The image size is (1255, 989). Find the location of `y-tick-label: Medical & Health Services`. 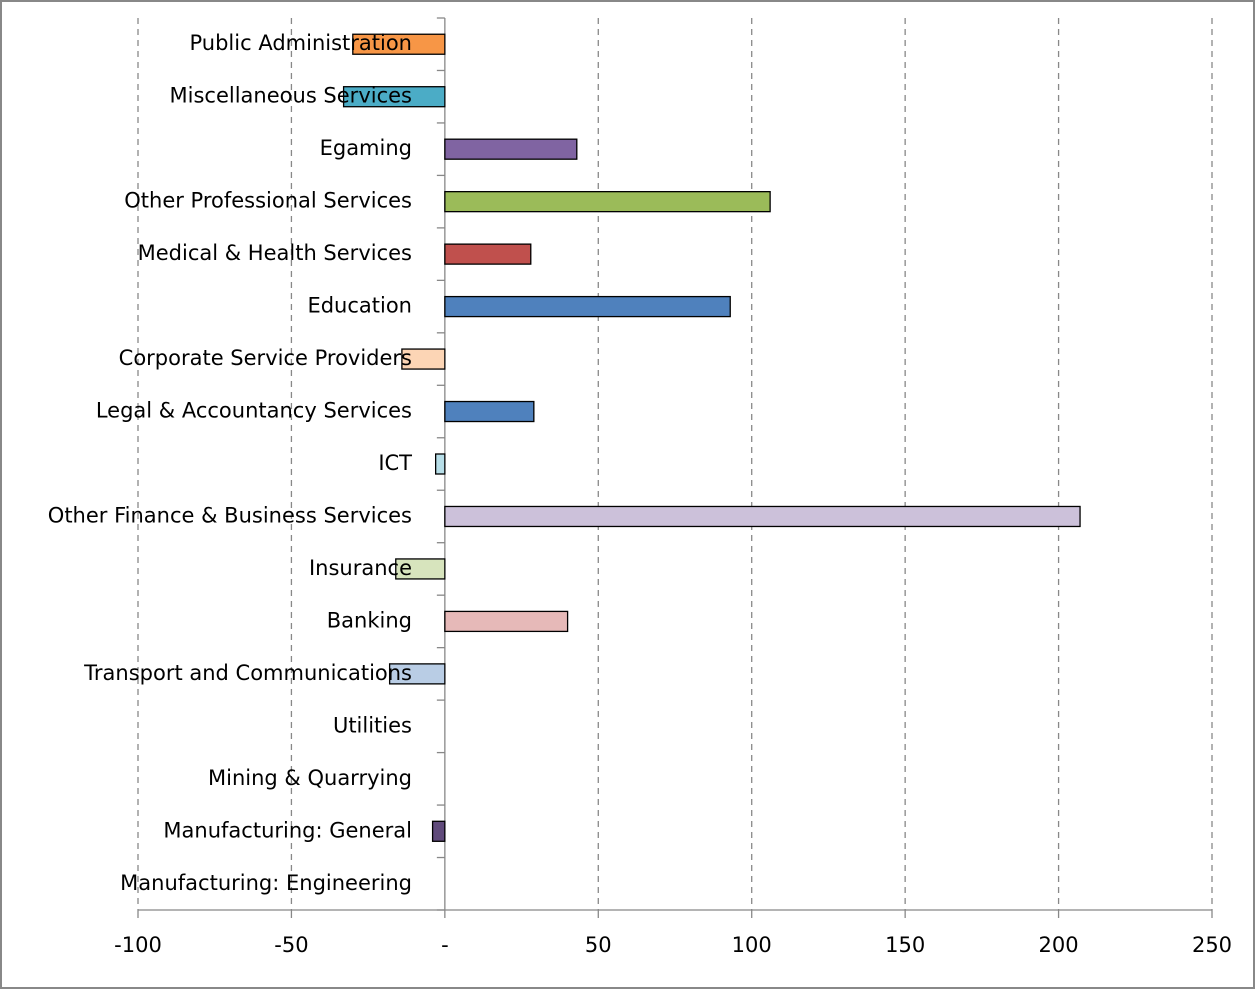

y-tick-label: Medical & Health Services is located at coordinates (275, 253).